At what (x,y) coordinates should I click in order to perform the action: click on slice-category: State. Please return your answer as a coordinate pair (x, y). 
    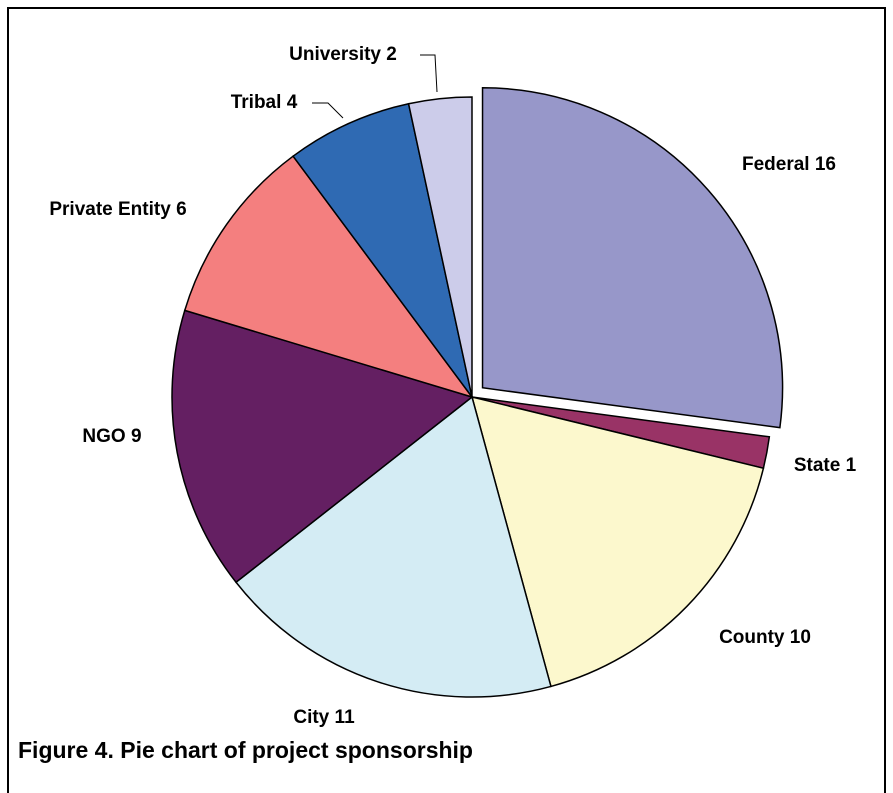
    Looking at the image, I should click on (817, 465).